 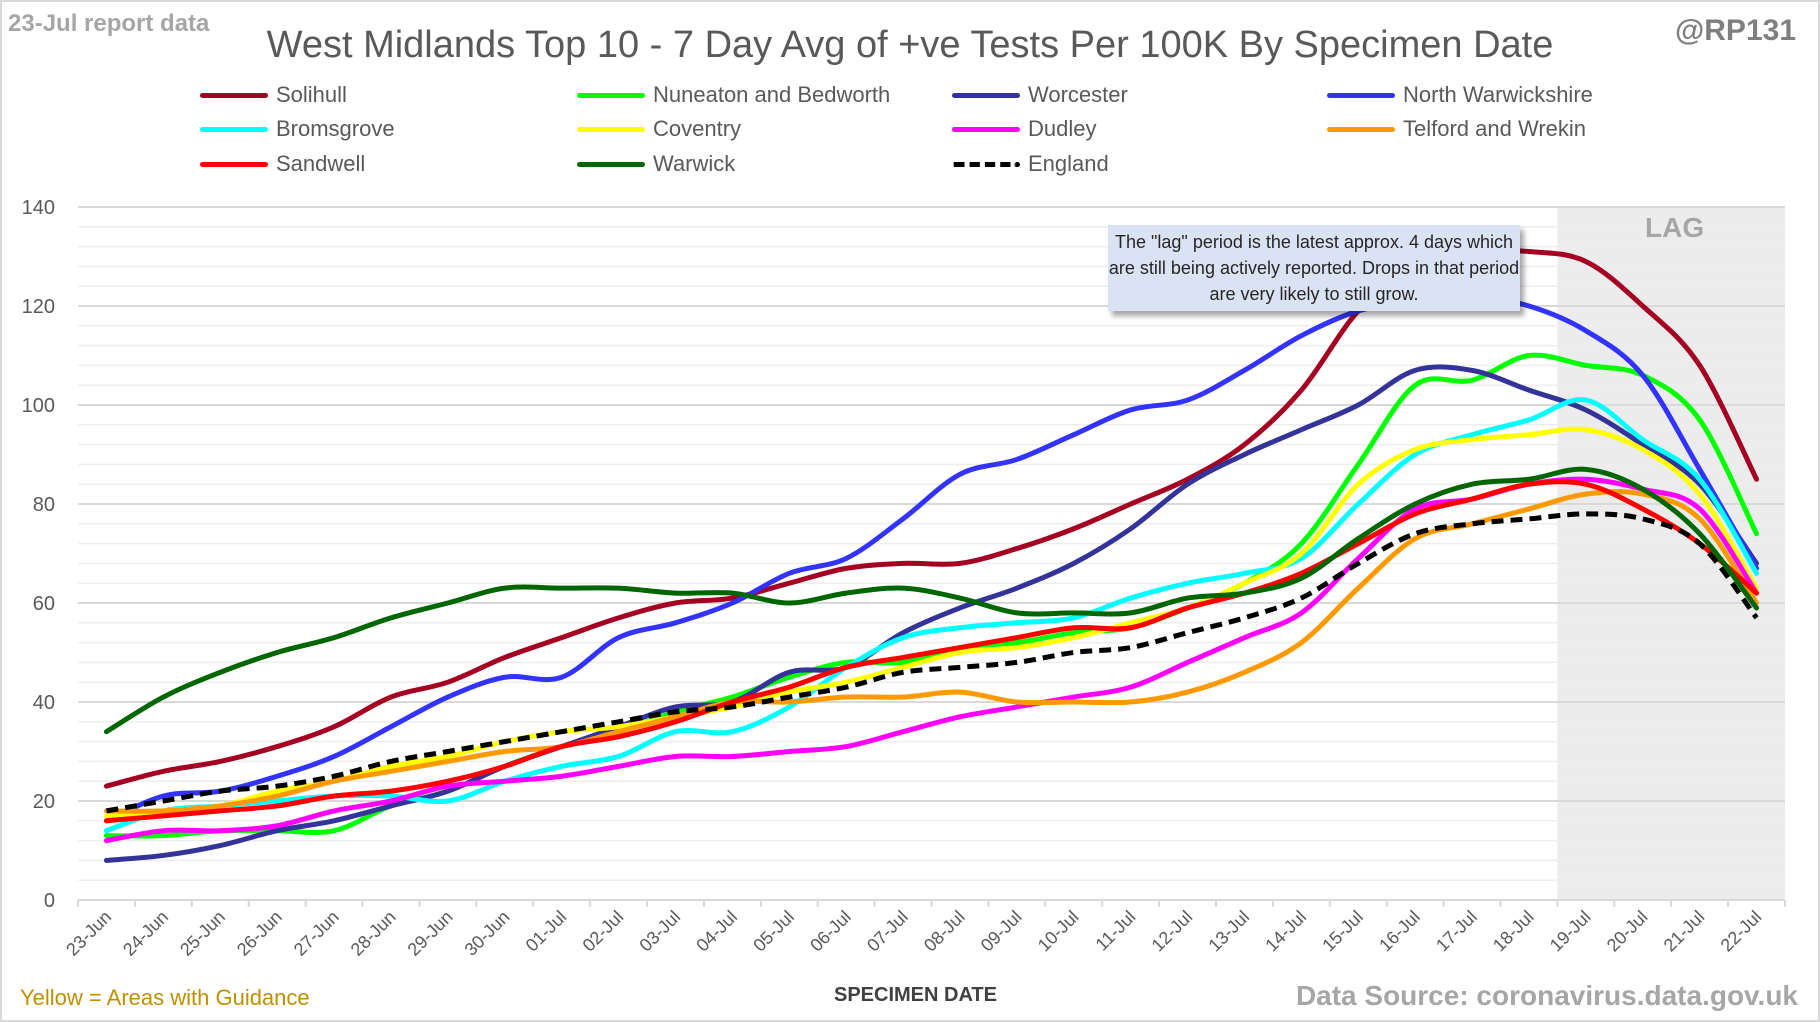 I want to click on x-tick-label: 17-Jul, so click(x=1456, y=931).